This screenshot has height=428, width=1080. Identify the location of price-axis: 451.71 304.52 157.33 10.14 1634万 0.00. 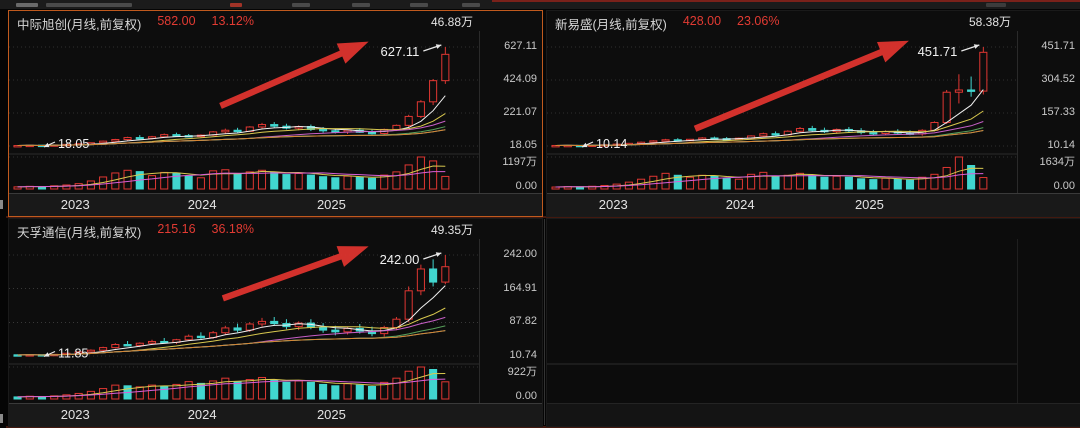
(1049, 112).